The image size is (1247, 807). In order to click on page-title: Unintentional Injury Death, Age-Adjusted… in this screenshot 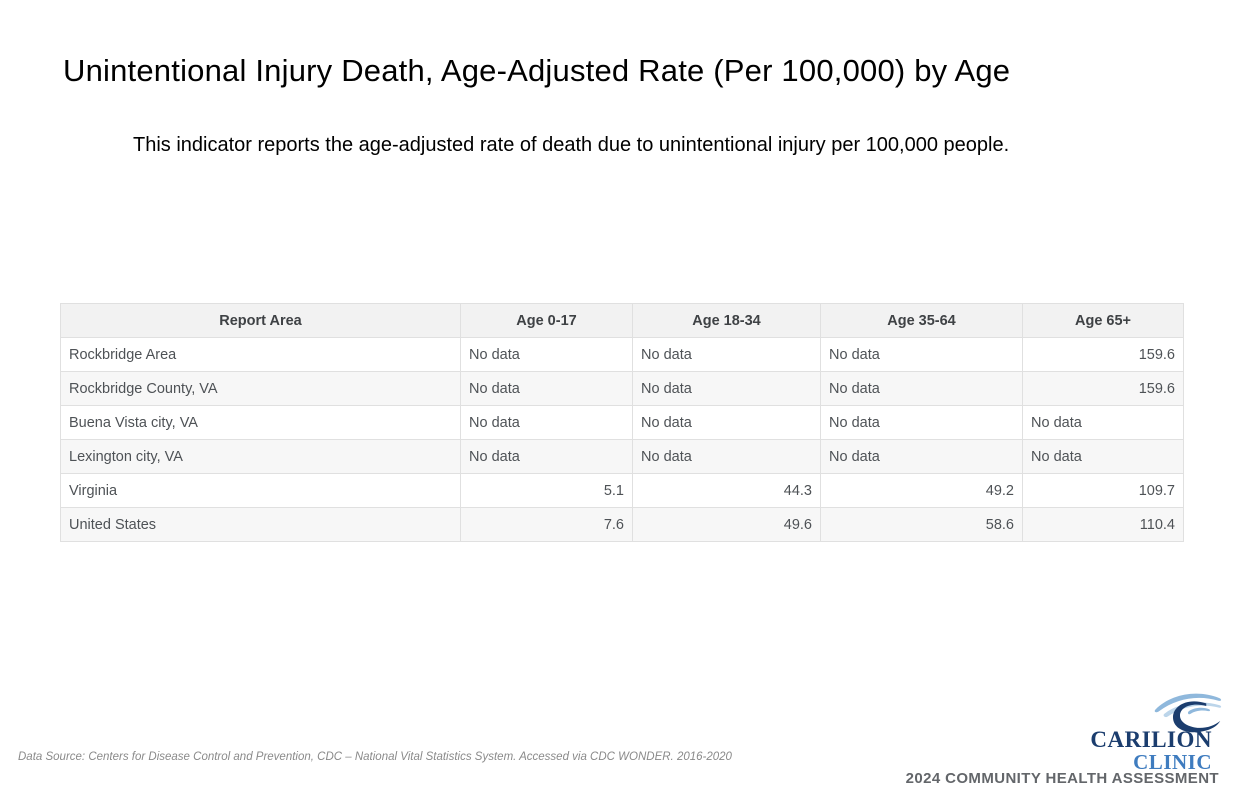, I will do `click(537, 70)`.